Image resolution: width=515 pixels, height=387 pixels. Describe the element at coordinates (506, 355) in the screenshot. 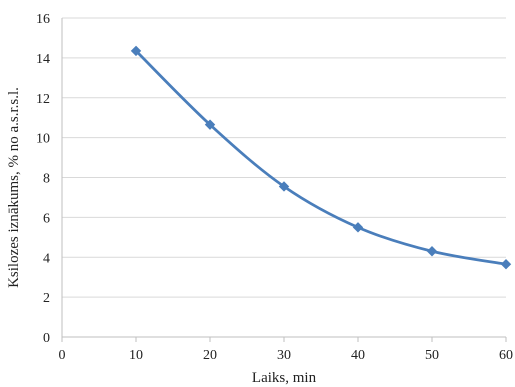

I see `x-tick-label: 60` at that location.